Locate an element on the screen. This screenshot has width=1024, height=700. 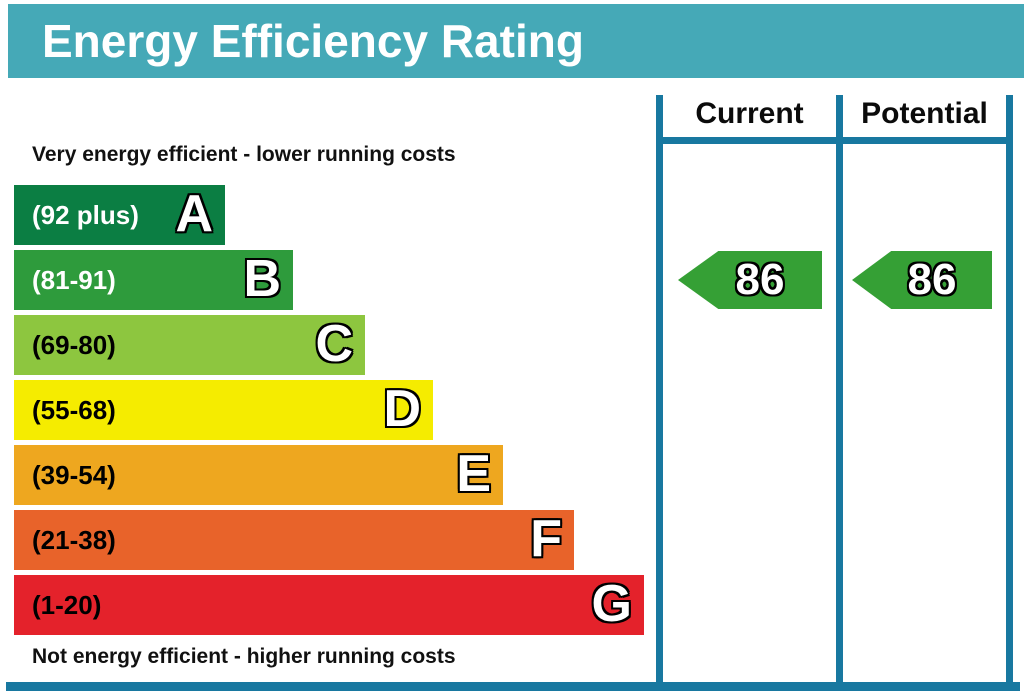
current-rating-value: 86 is located at coordinates (760, 279).